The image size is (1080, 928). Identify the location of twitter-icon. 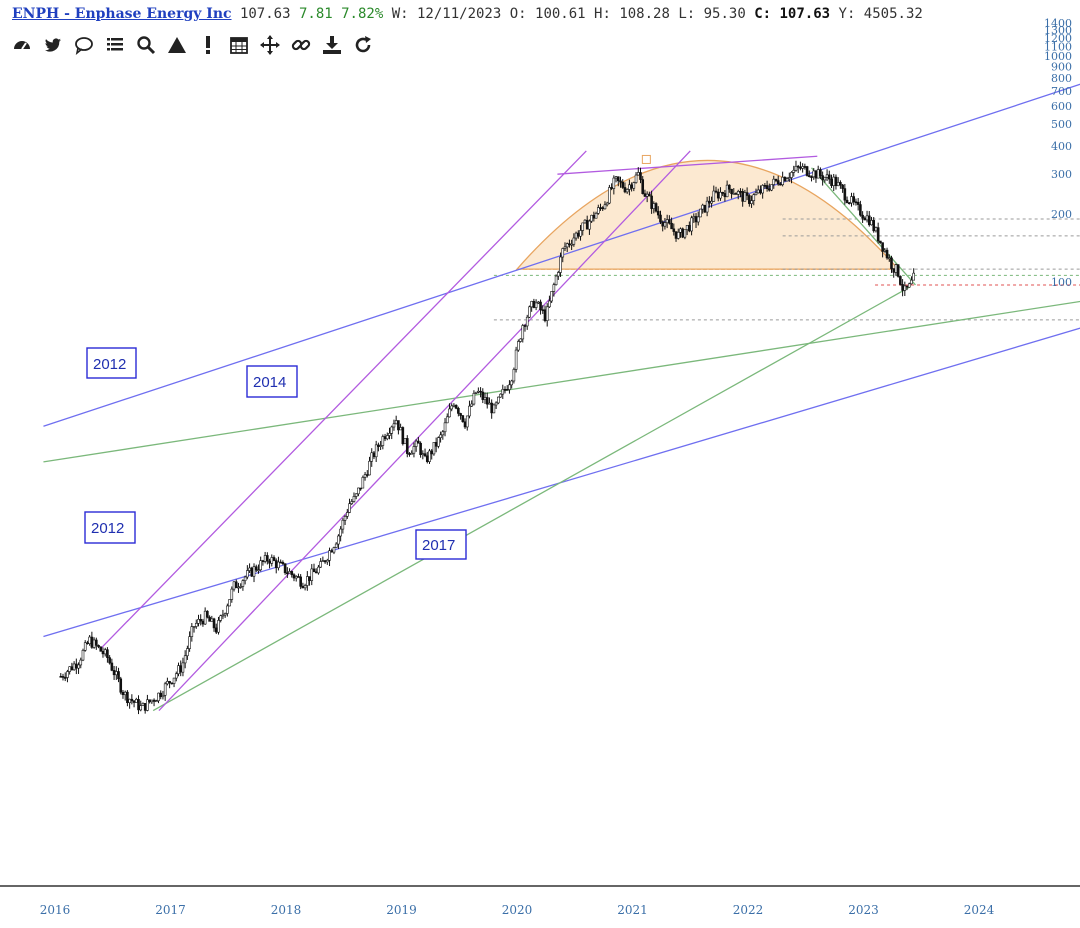
(53, 45).